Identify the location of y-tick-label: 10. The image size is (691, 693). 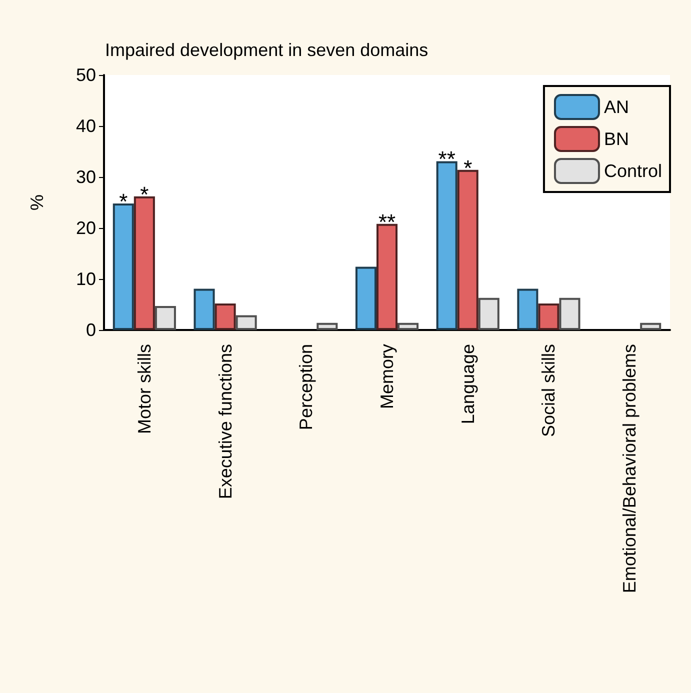
(86, 279).